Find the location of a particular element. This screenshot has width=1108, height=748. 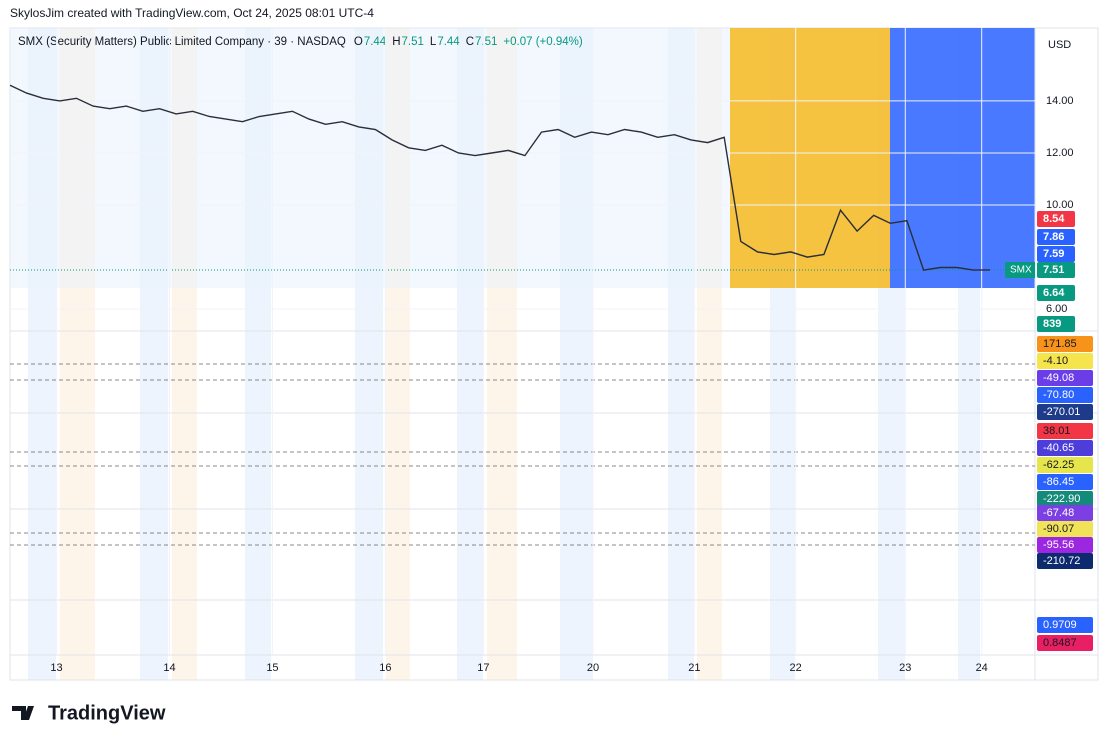

pane-label: -270.01 is located at coordinates (1061, 412).